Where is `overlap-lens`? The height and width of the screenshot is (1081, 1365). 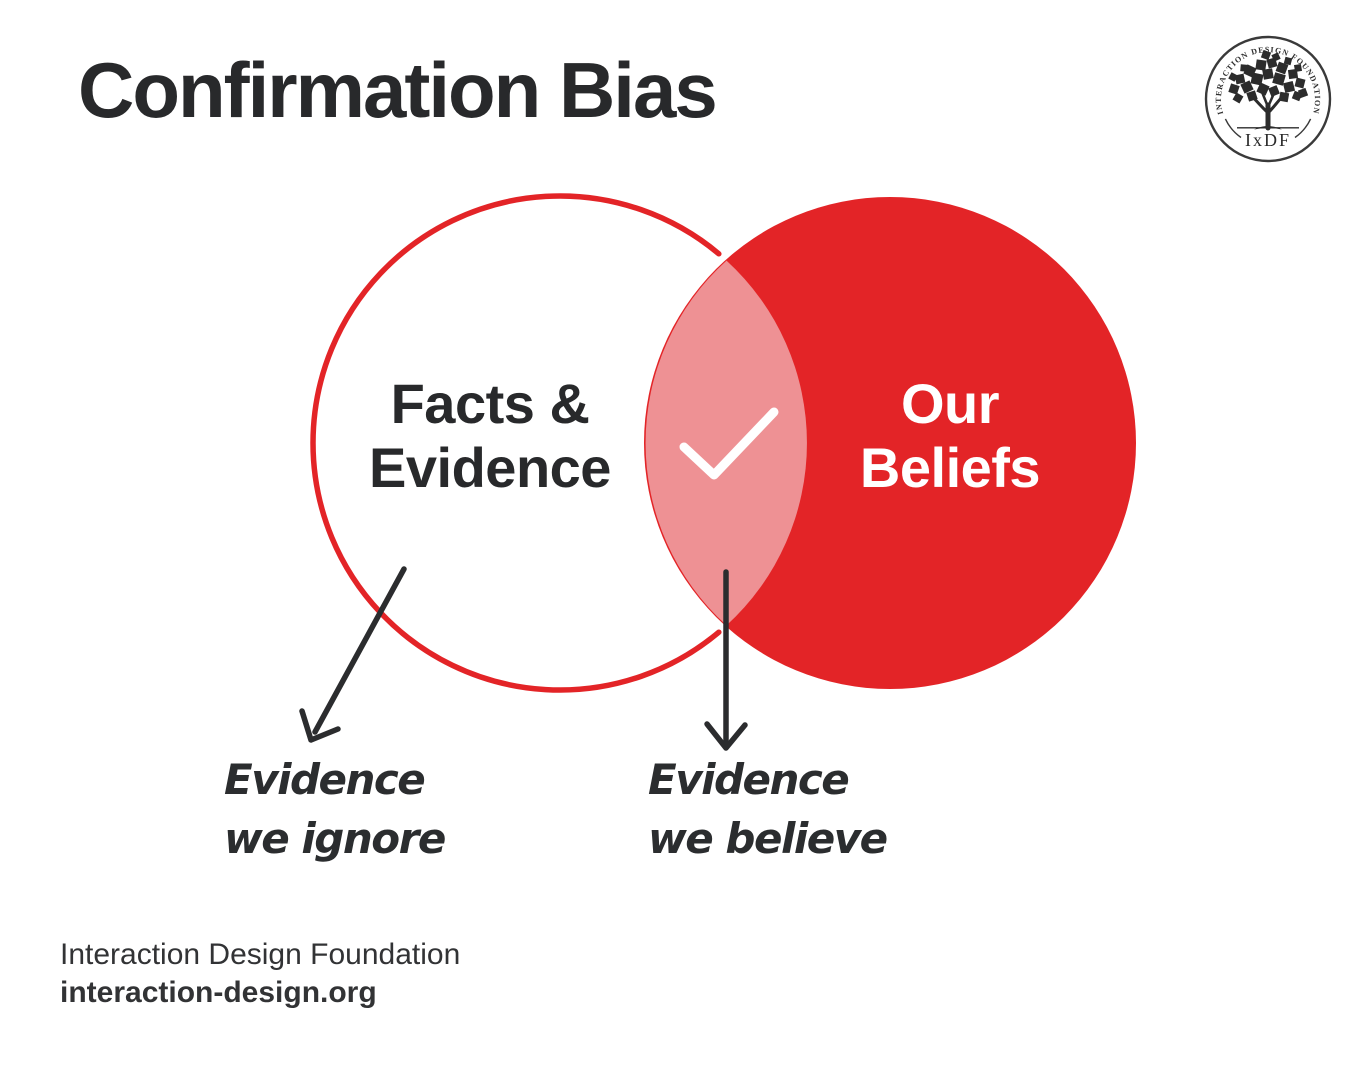 overlap-lens is located at coordinates (726, 443).